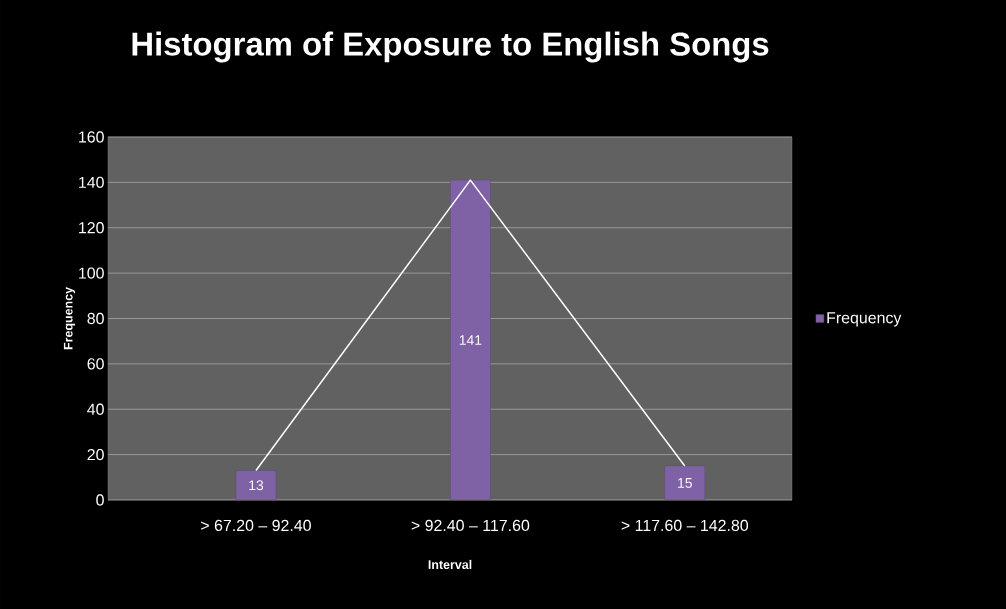 The image size is (1006, 609). What do you see at coordinates (100, 500) in the screenshot?
I see `y-tick-label: 0` at bounding box center [100, 500].